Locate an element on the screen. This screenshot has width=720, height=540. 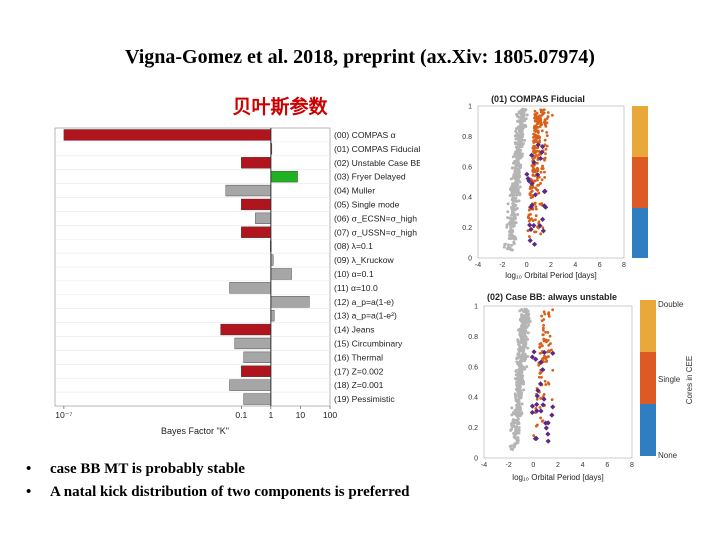
cores-in-cee-colorbar: Double Single None Cores in CEE is located at coordinates (667, 380).